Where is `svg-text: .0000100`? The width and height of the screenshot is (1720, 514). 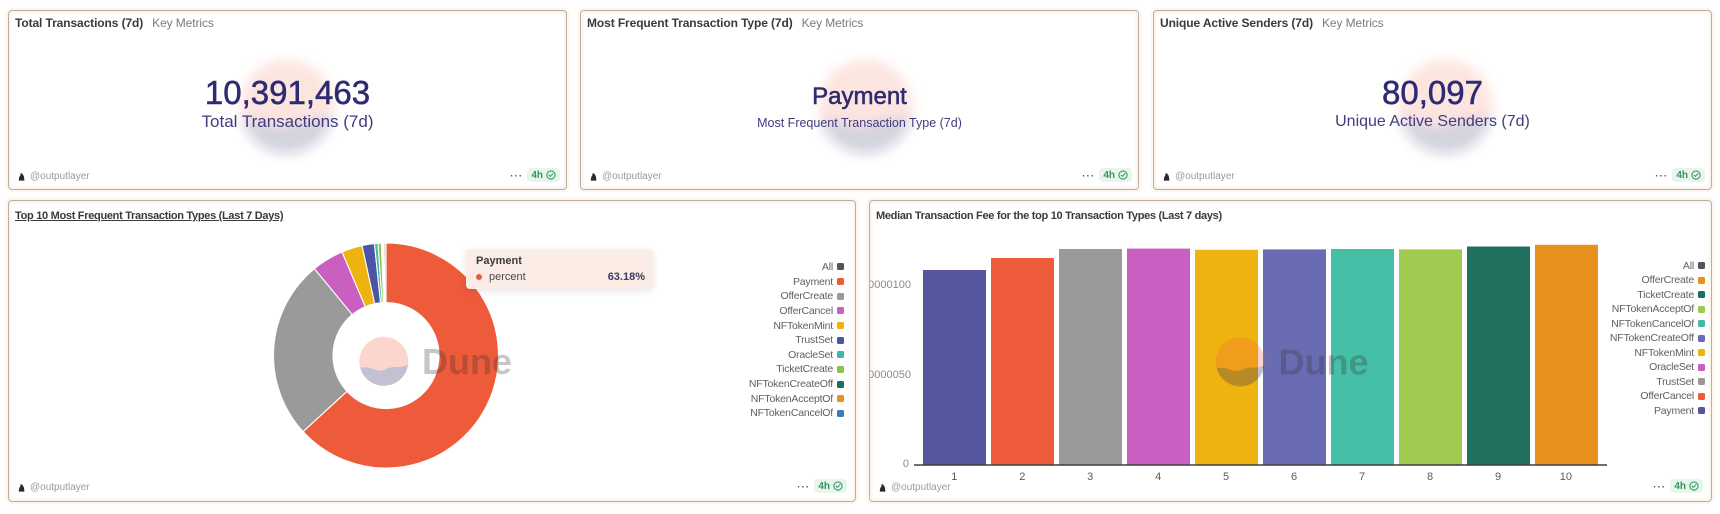 svg-text: .0000100 is located at coordinates (890, 285).